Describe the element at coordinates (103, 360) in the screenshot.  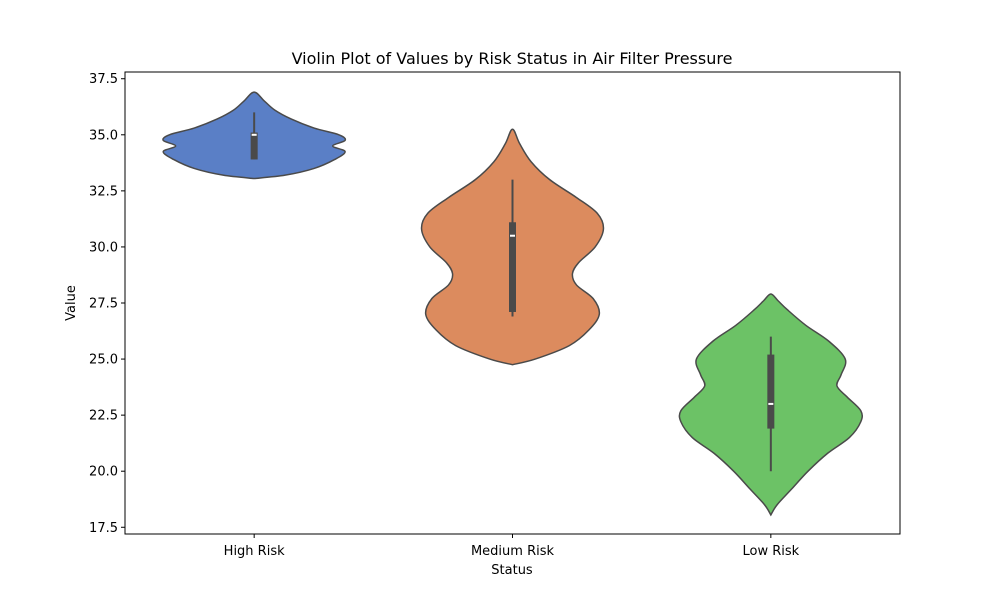
I see `y-tick-label: 25.0` at that location.